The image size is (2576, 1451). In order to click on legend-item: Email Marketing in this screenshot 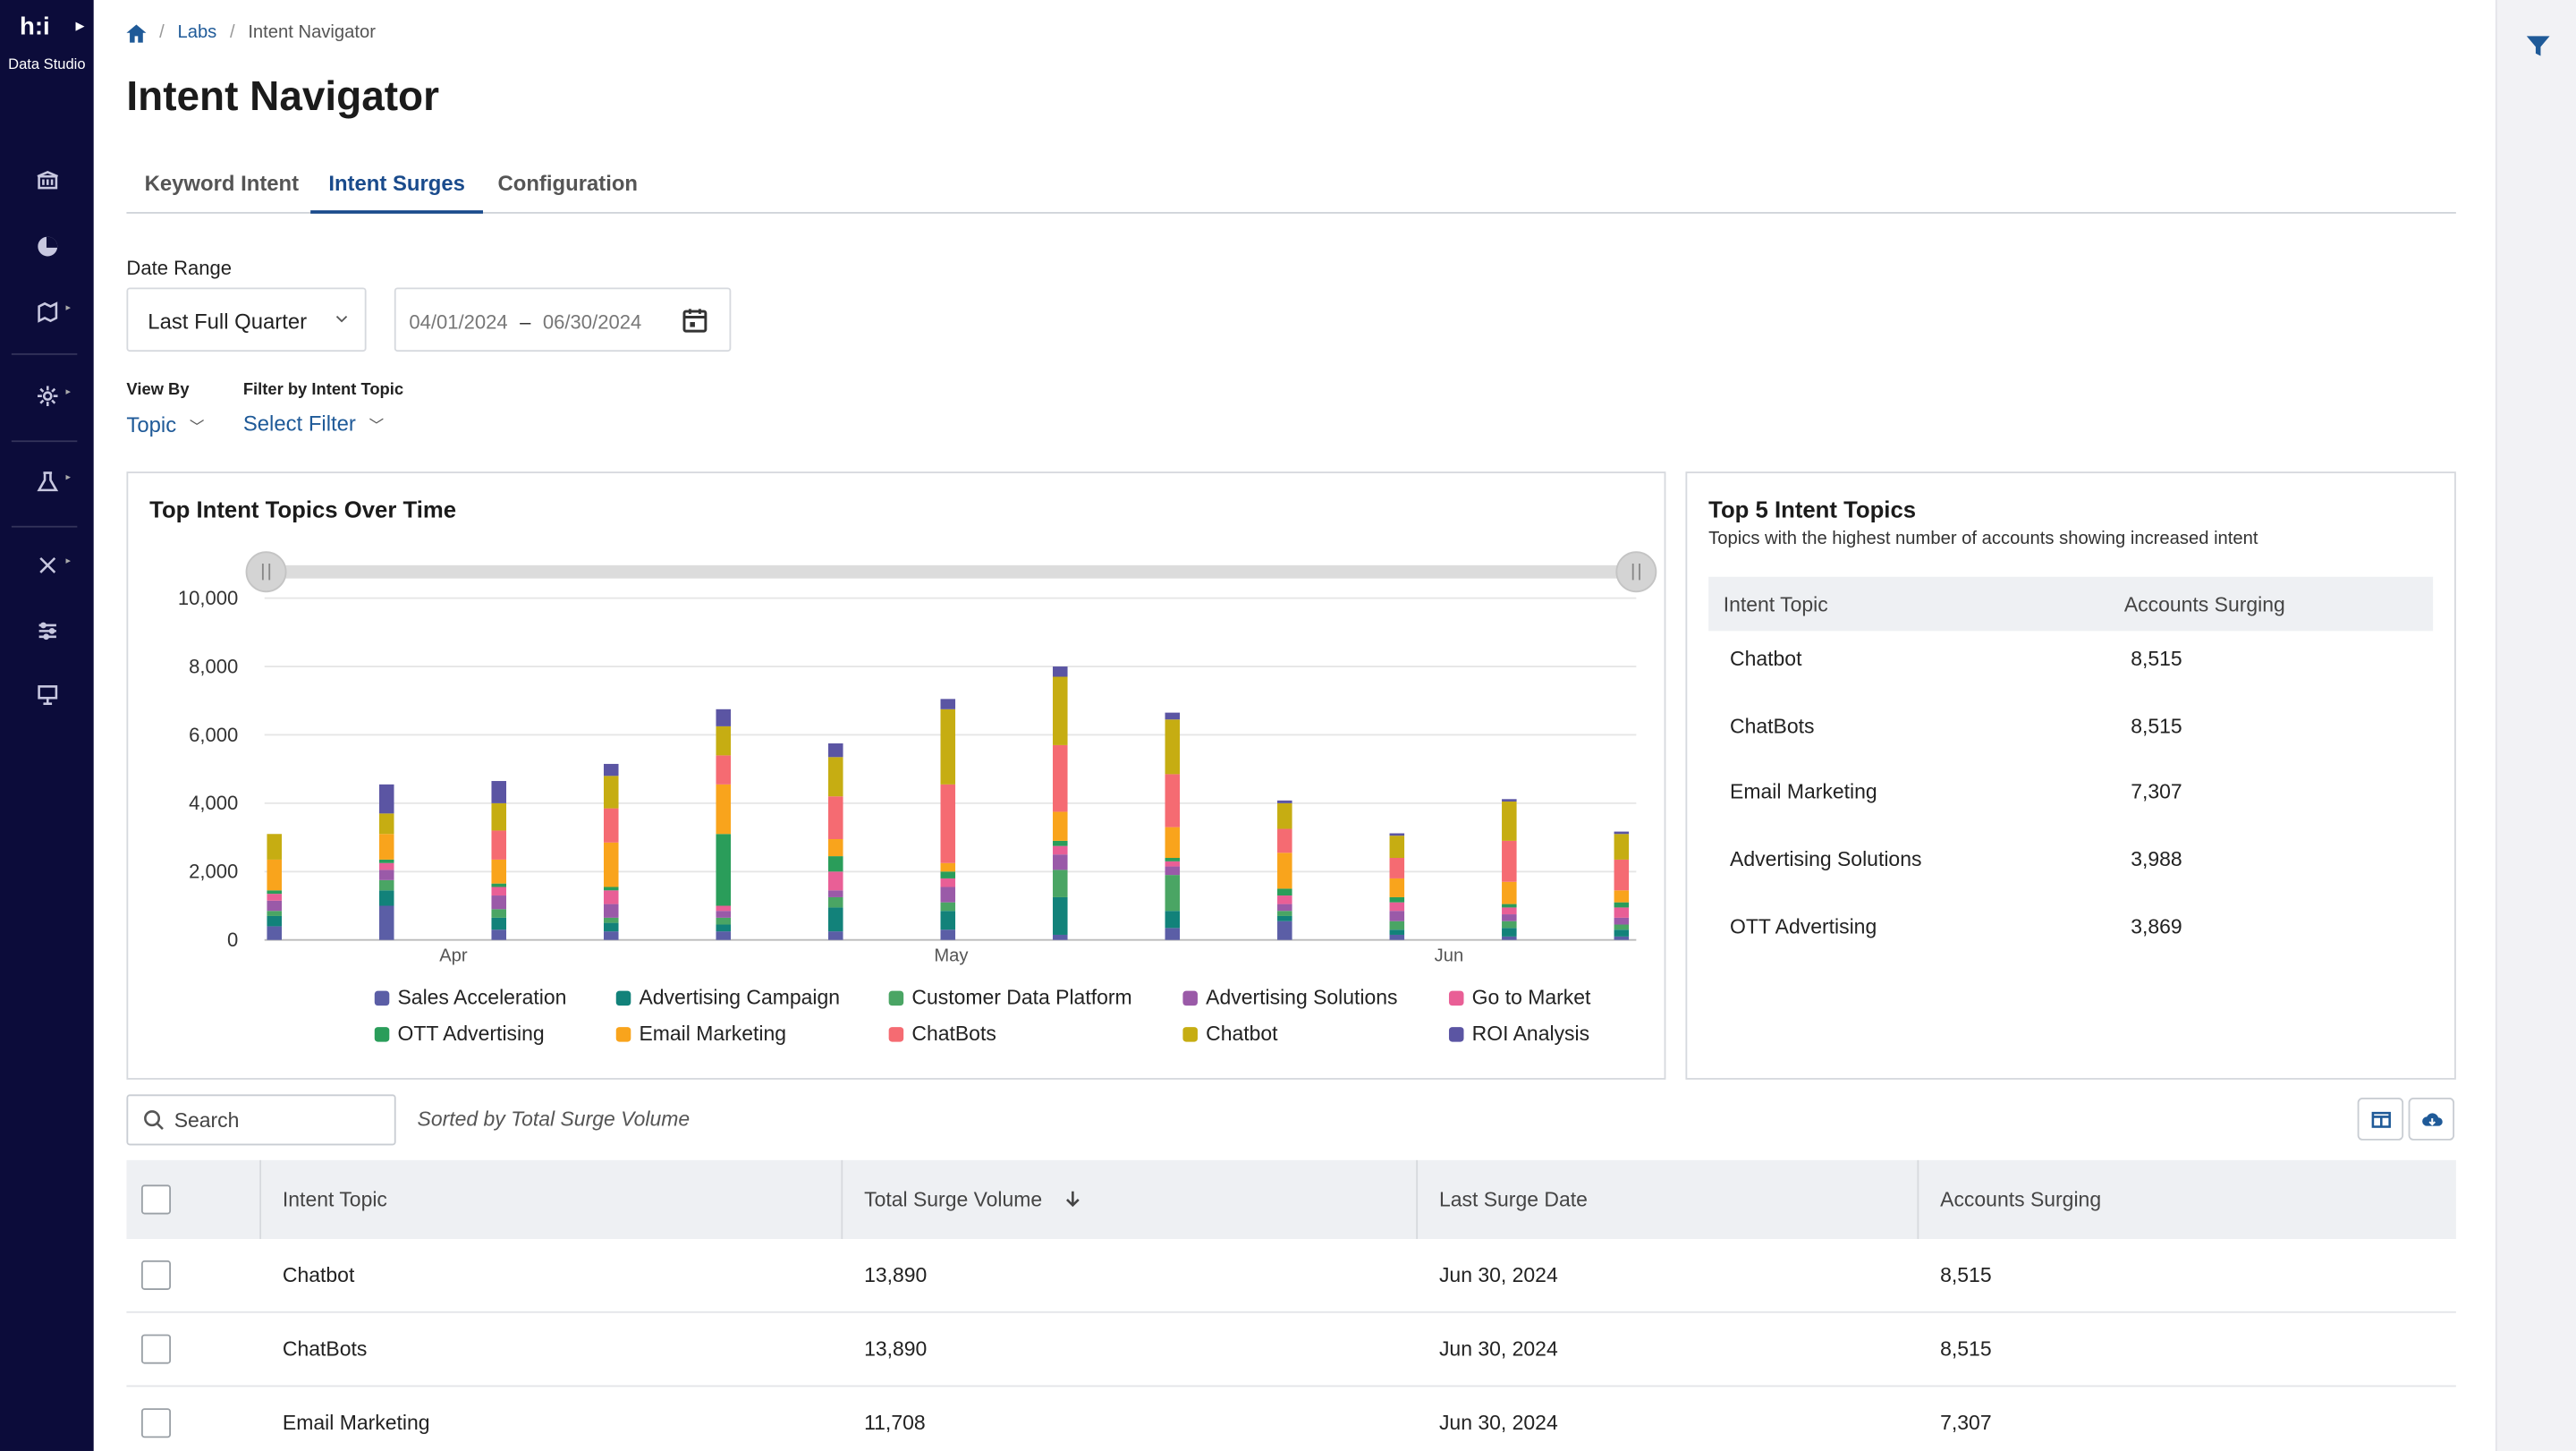, I will do `click(700, 1033)`.